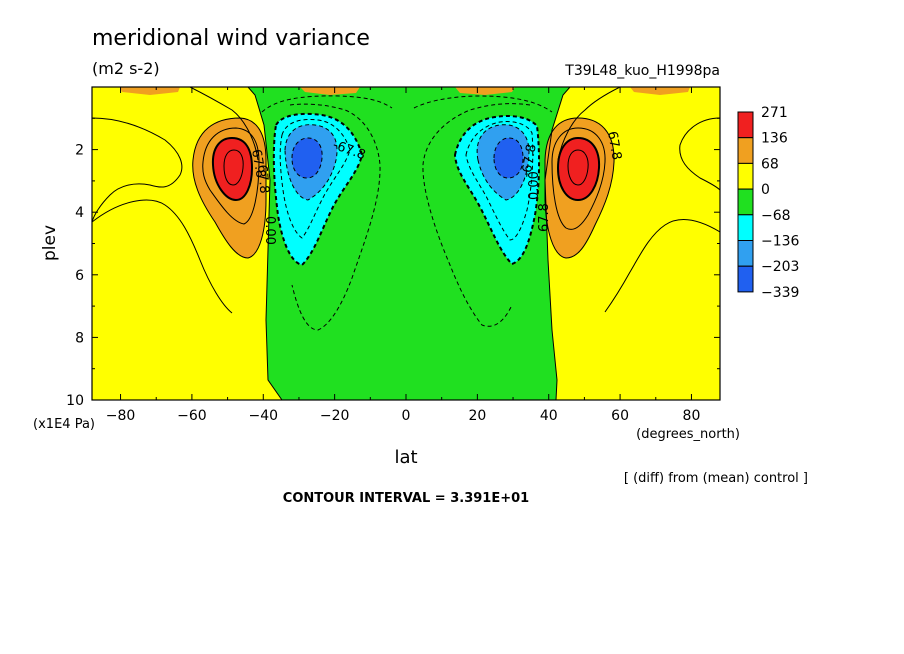 The height and width of the screenshot is (654, 904). I want to click on region-negative-right-core, so click(508, 158).